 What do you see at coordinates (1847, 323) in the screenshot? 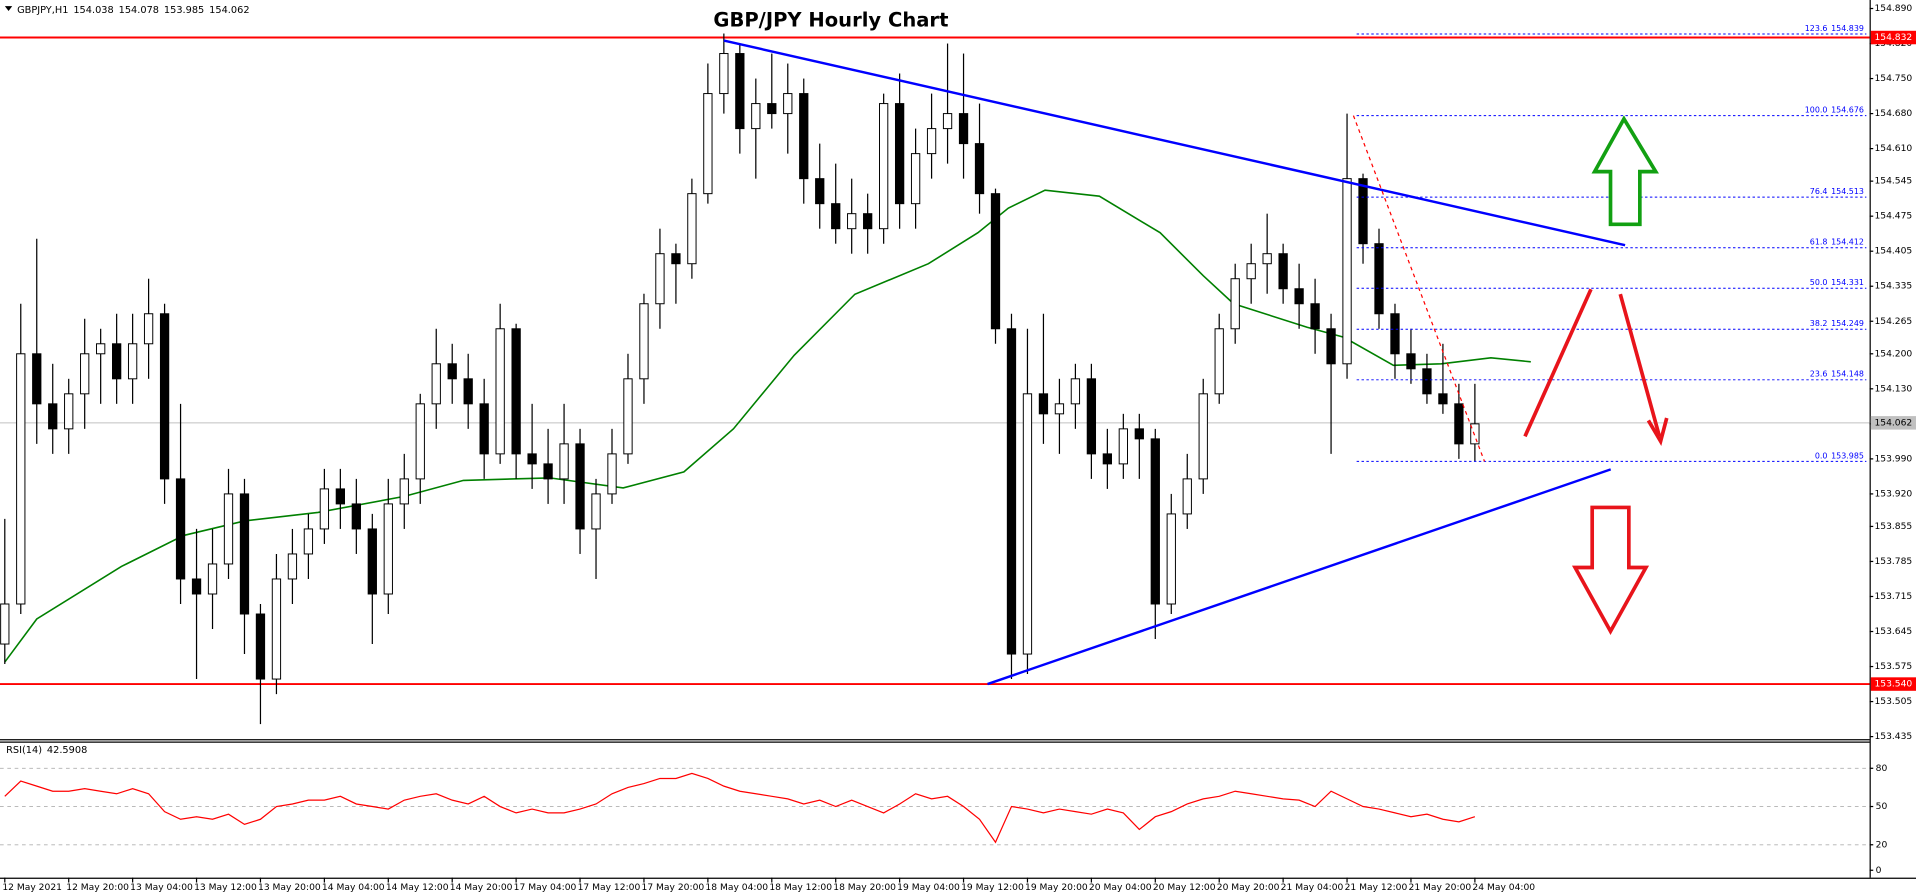
I see `fib-price: 154.249` at bounding box center [1847, 323].